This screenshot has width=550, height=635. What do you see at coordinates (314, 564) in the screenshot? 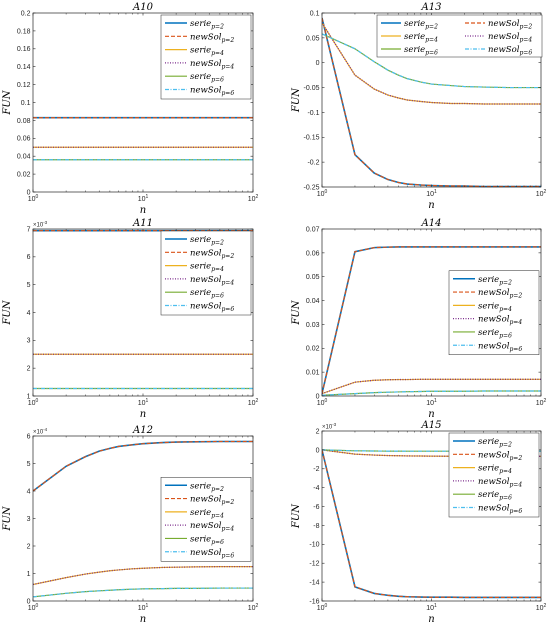
I see `y-tick-label: -12` at bounding box center [314, 564].